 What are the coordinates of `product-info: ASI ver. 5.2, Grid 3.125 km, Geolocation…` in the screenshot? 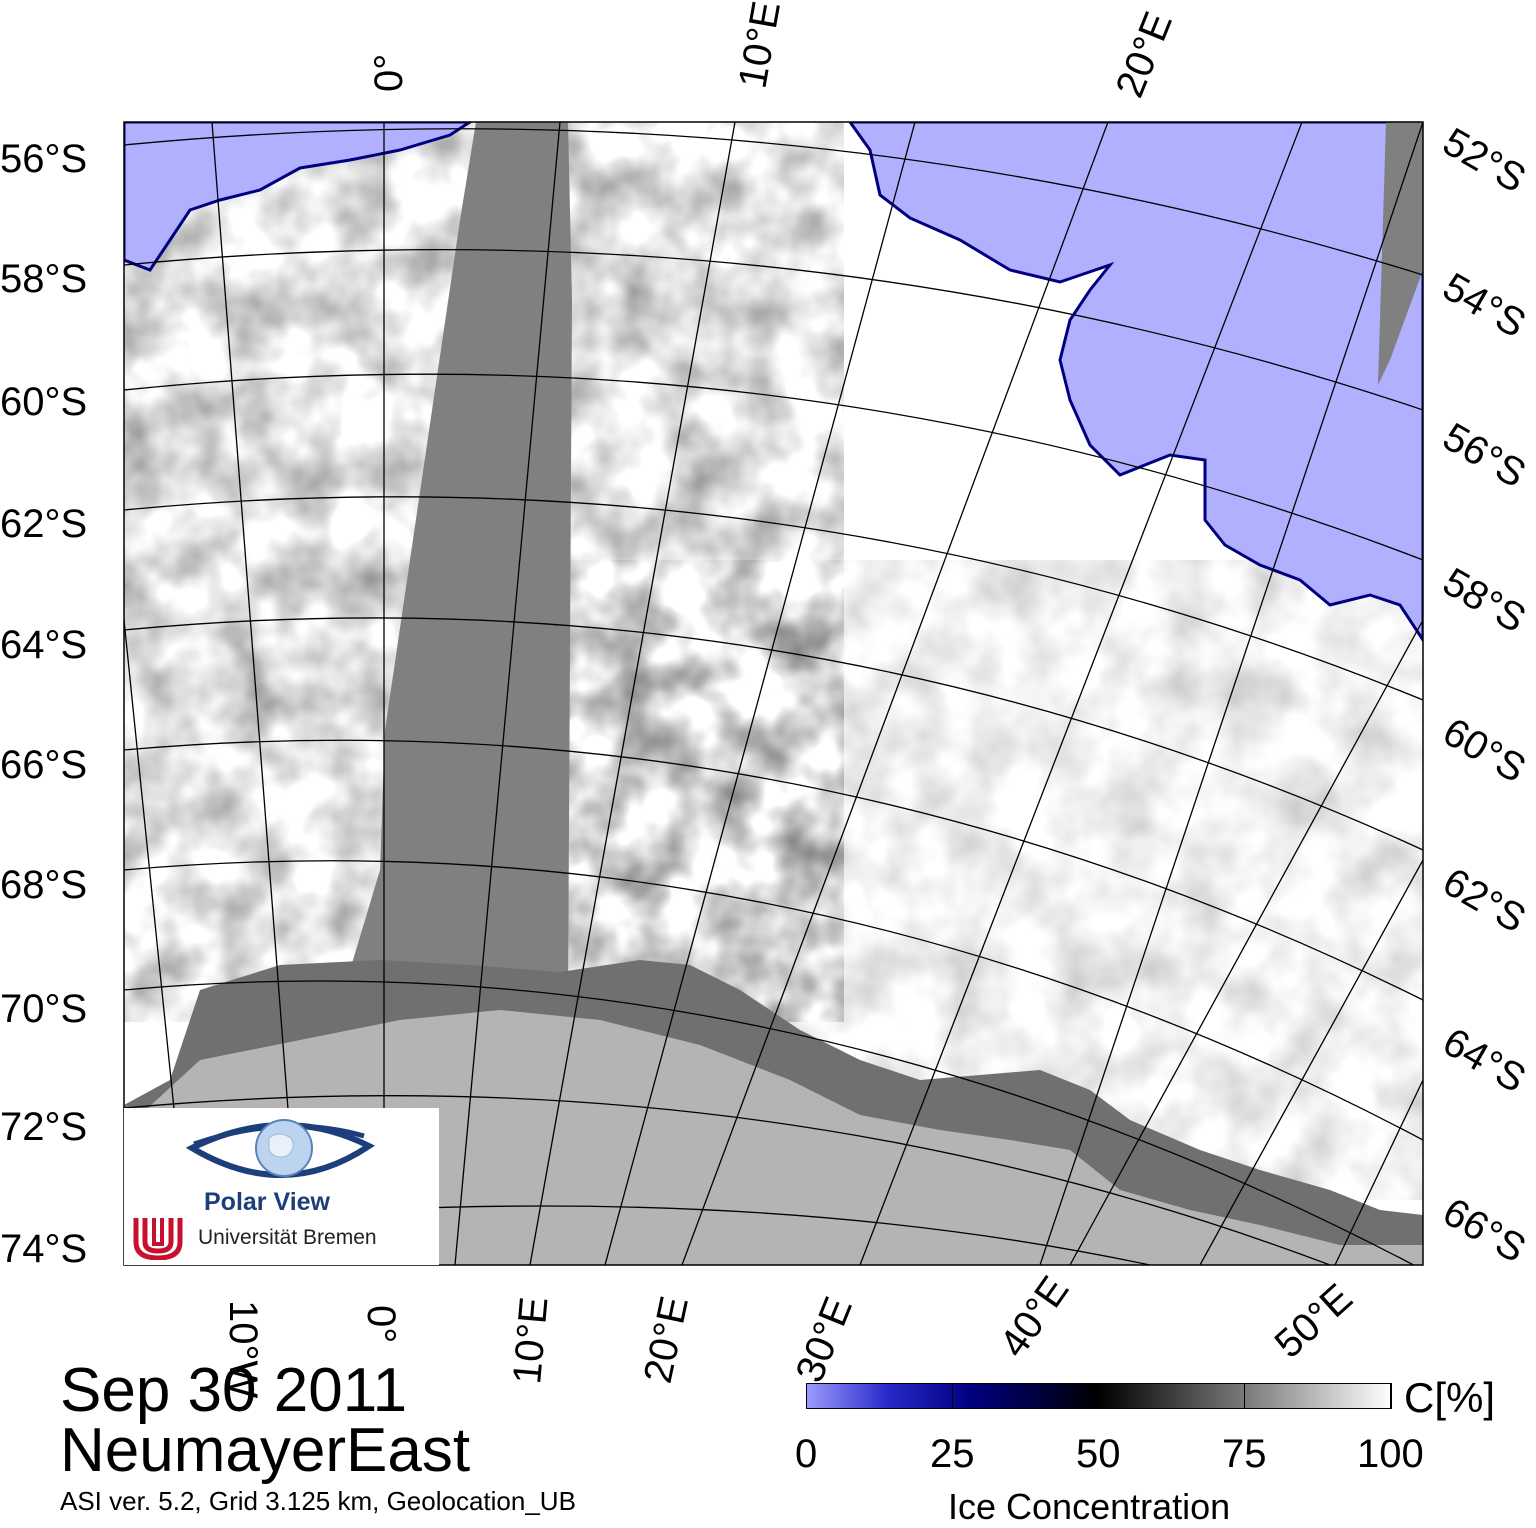 It's located at (318, 1501).